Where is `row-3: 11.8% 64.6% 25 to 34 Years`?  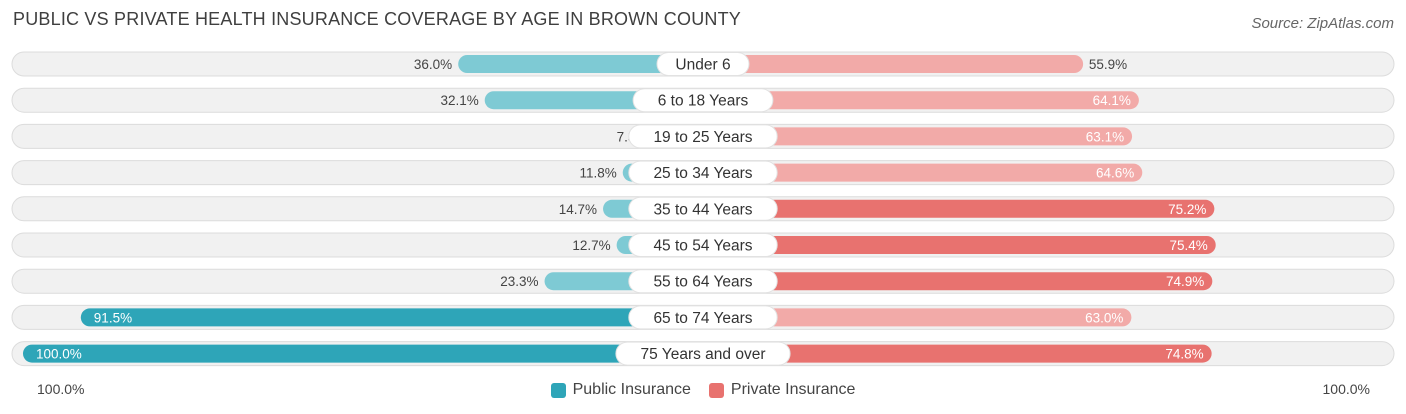 row-3: 11.8% 64.6% 25 to 34 Years is located at coordinates (703, 173).